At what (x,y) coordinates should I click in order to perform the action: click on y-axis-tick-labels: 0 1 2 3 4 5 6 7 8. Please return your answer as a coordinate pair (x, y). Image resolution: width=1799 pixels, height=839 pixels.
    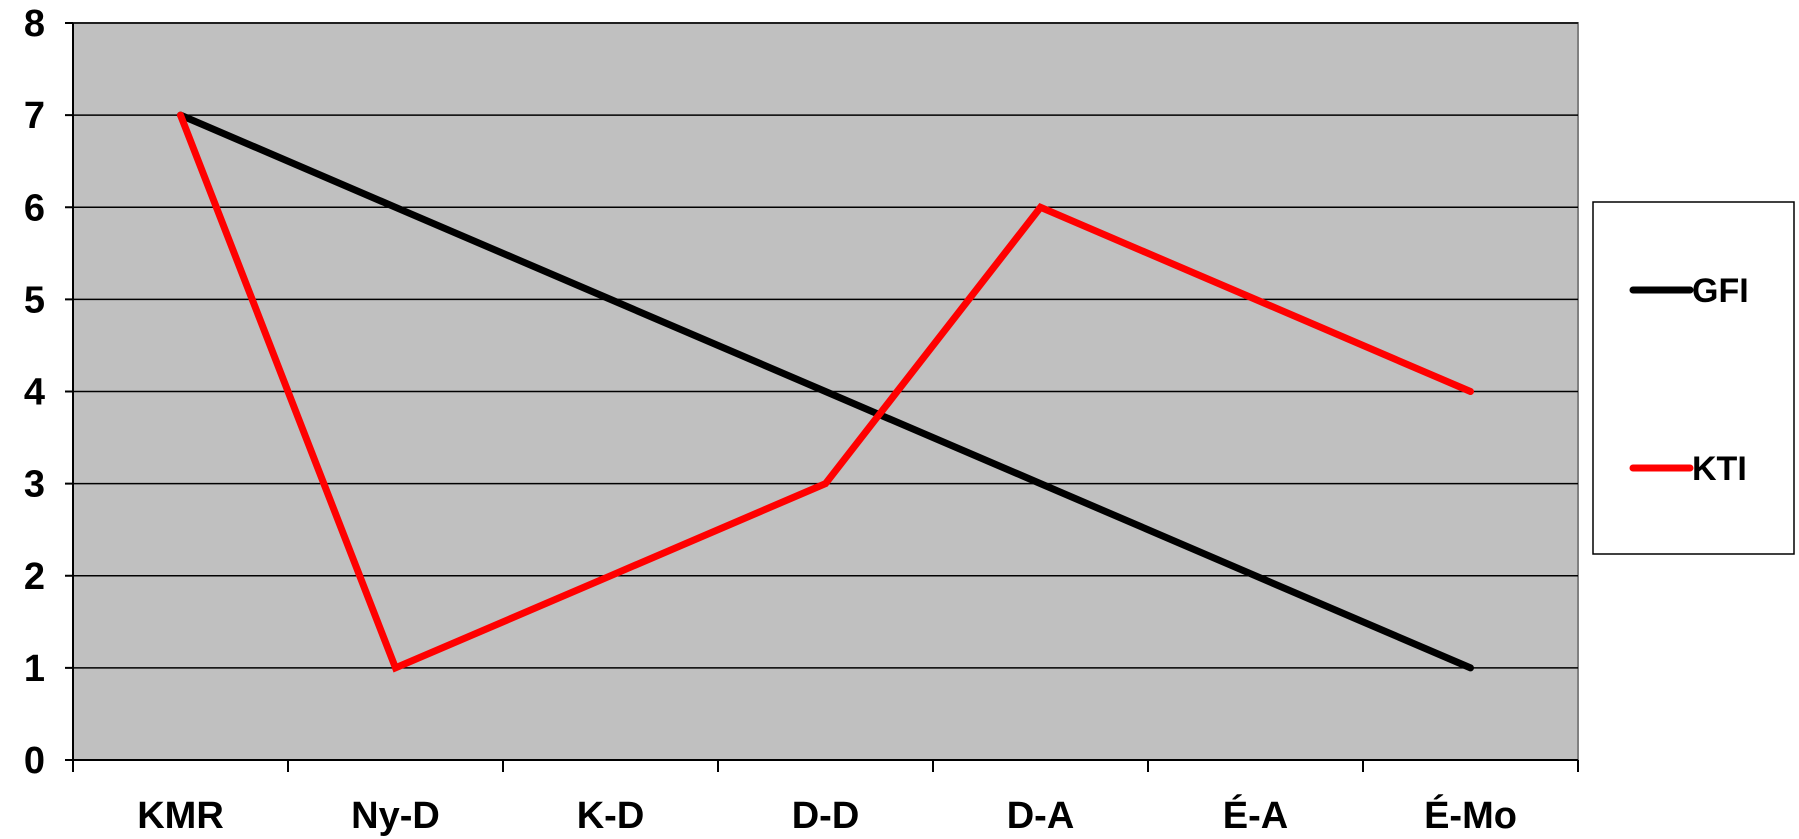
    Looking at the image, I should click on (34, 392).